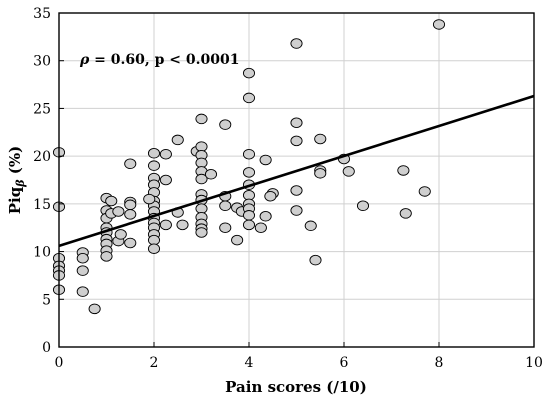 This screenshot has width=550, height=400. What do you see at coordinates (249, 363) in the screenshot?
I see `x-tick-label: 4` at bounding box center [249, 363].